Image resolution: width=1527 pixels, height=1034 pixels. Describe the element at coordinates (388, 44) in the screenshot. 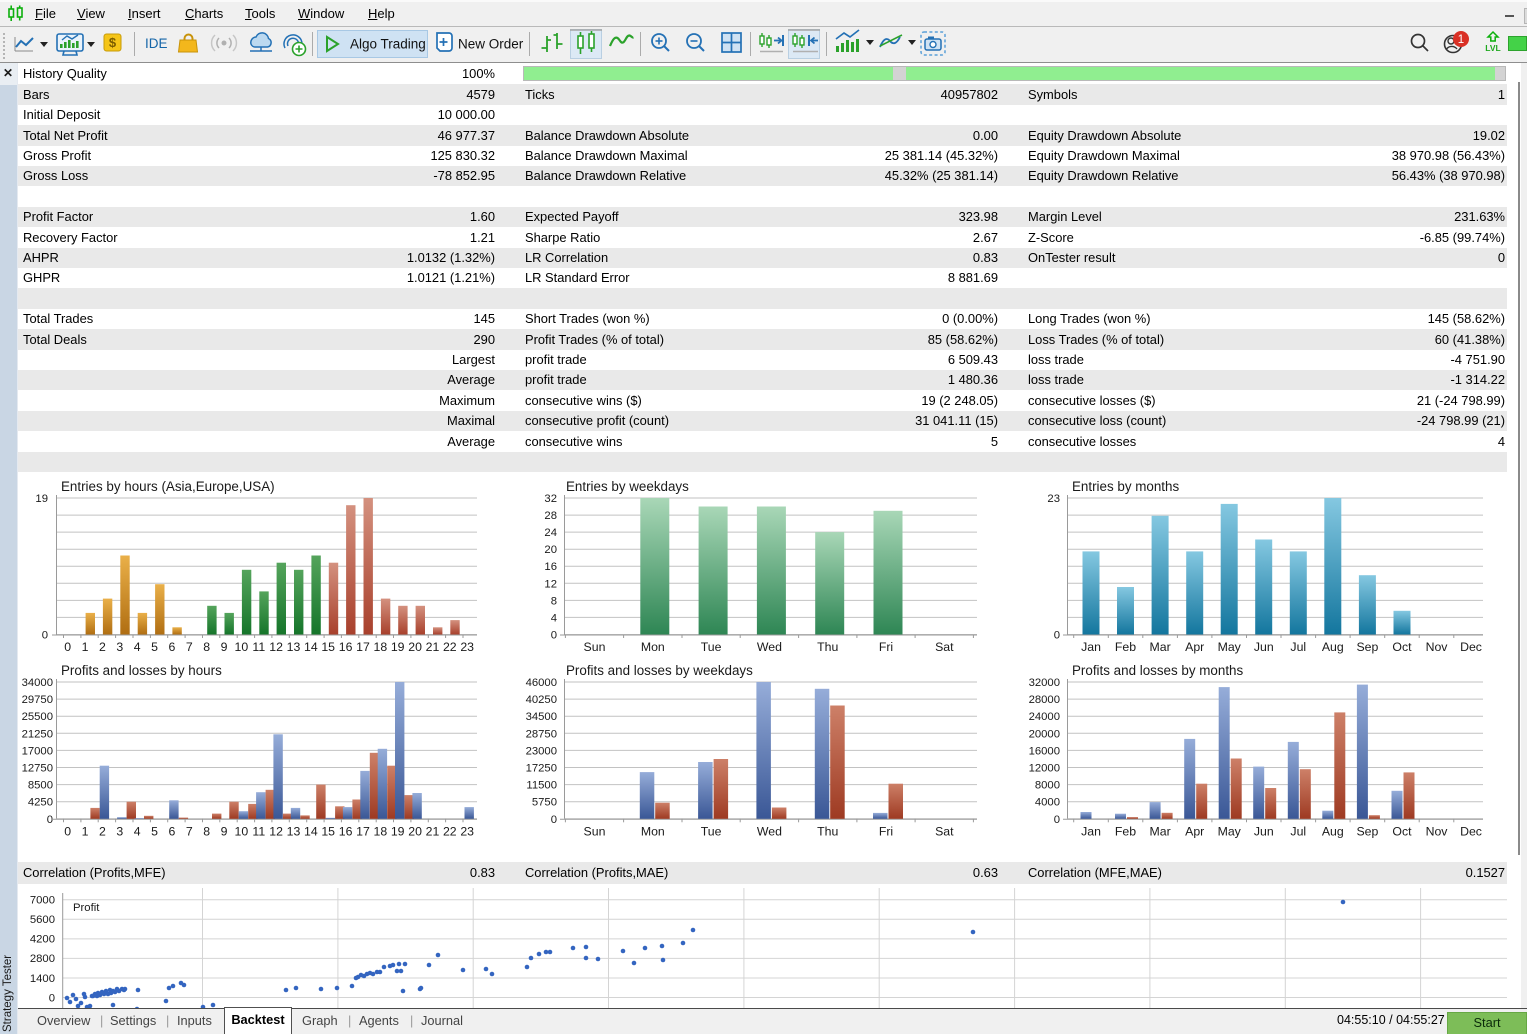

I see `svg-text: Algo Trading` at that location.